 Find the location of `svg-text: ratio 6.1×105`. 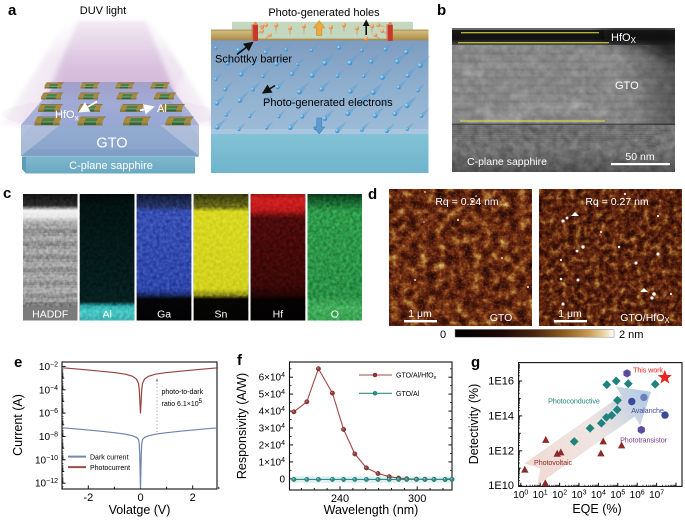

svg-text: ratio 6.1×105 is located at coordinates (182, 403).